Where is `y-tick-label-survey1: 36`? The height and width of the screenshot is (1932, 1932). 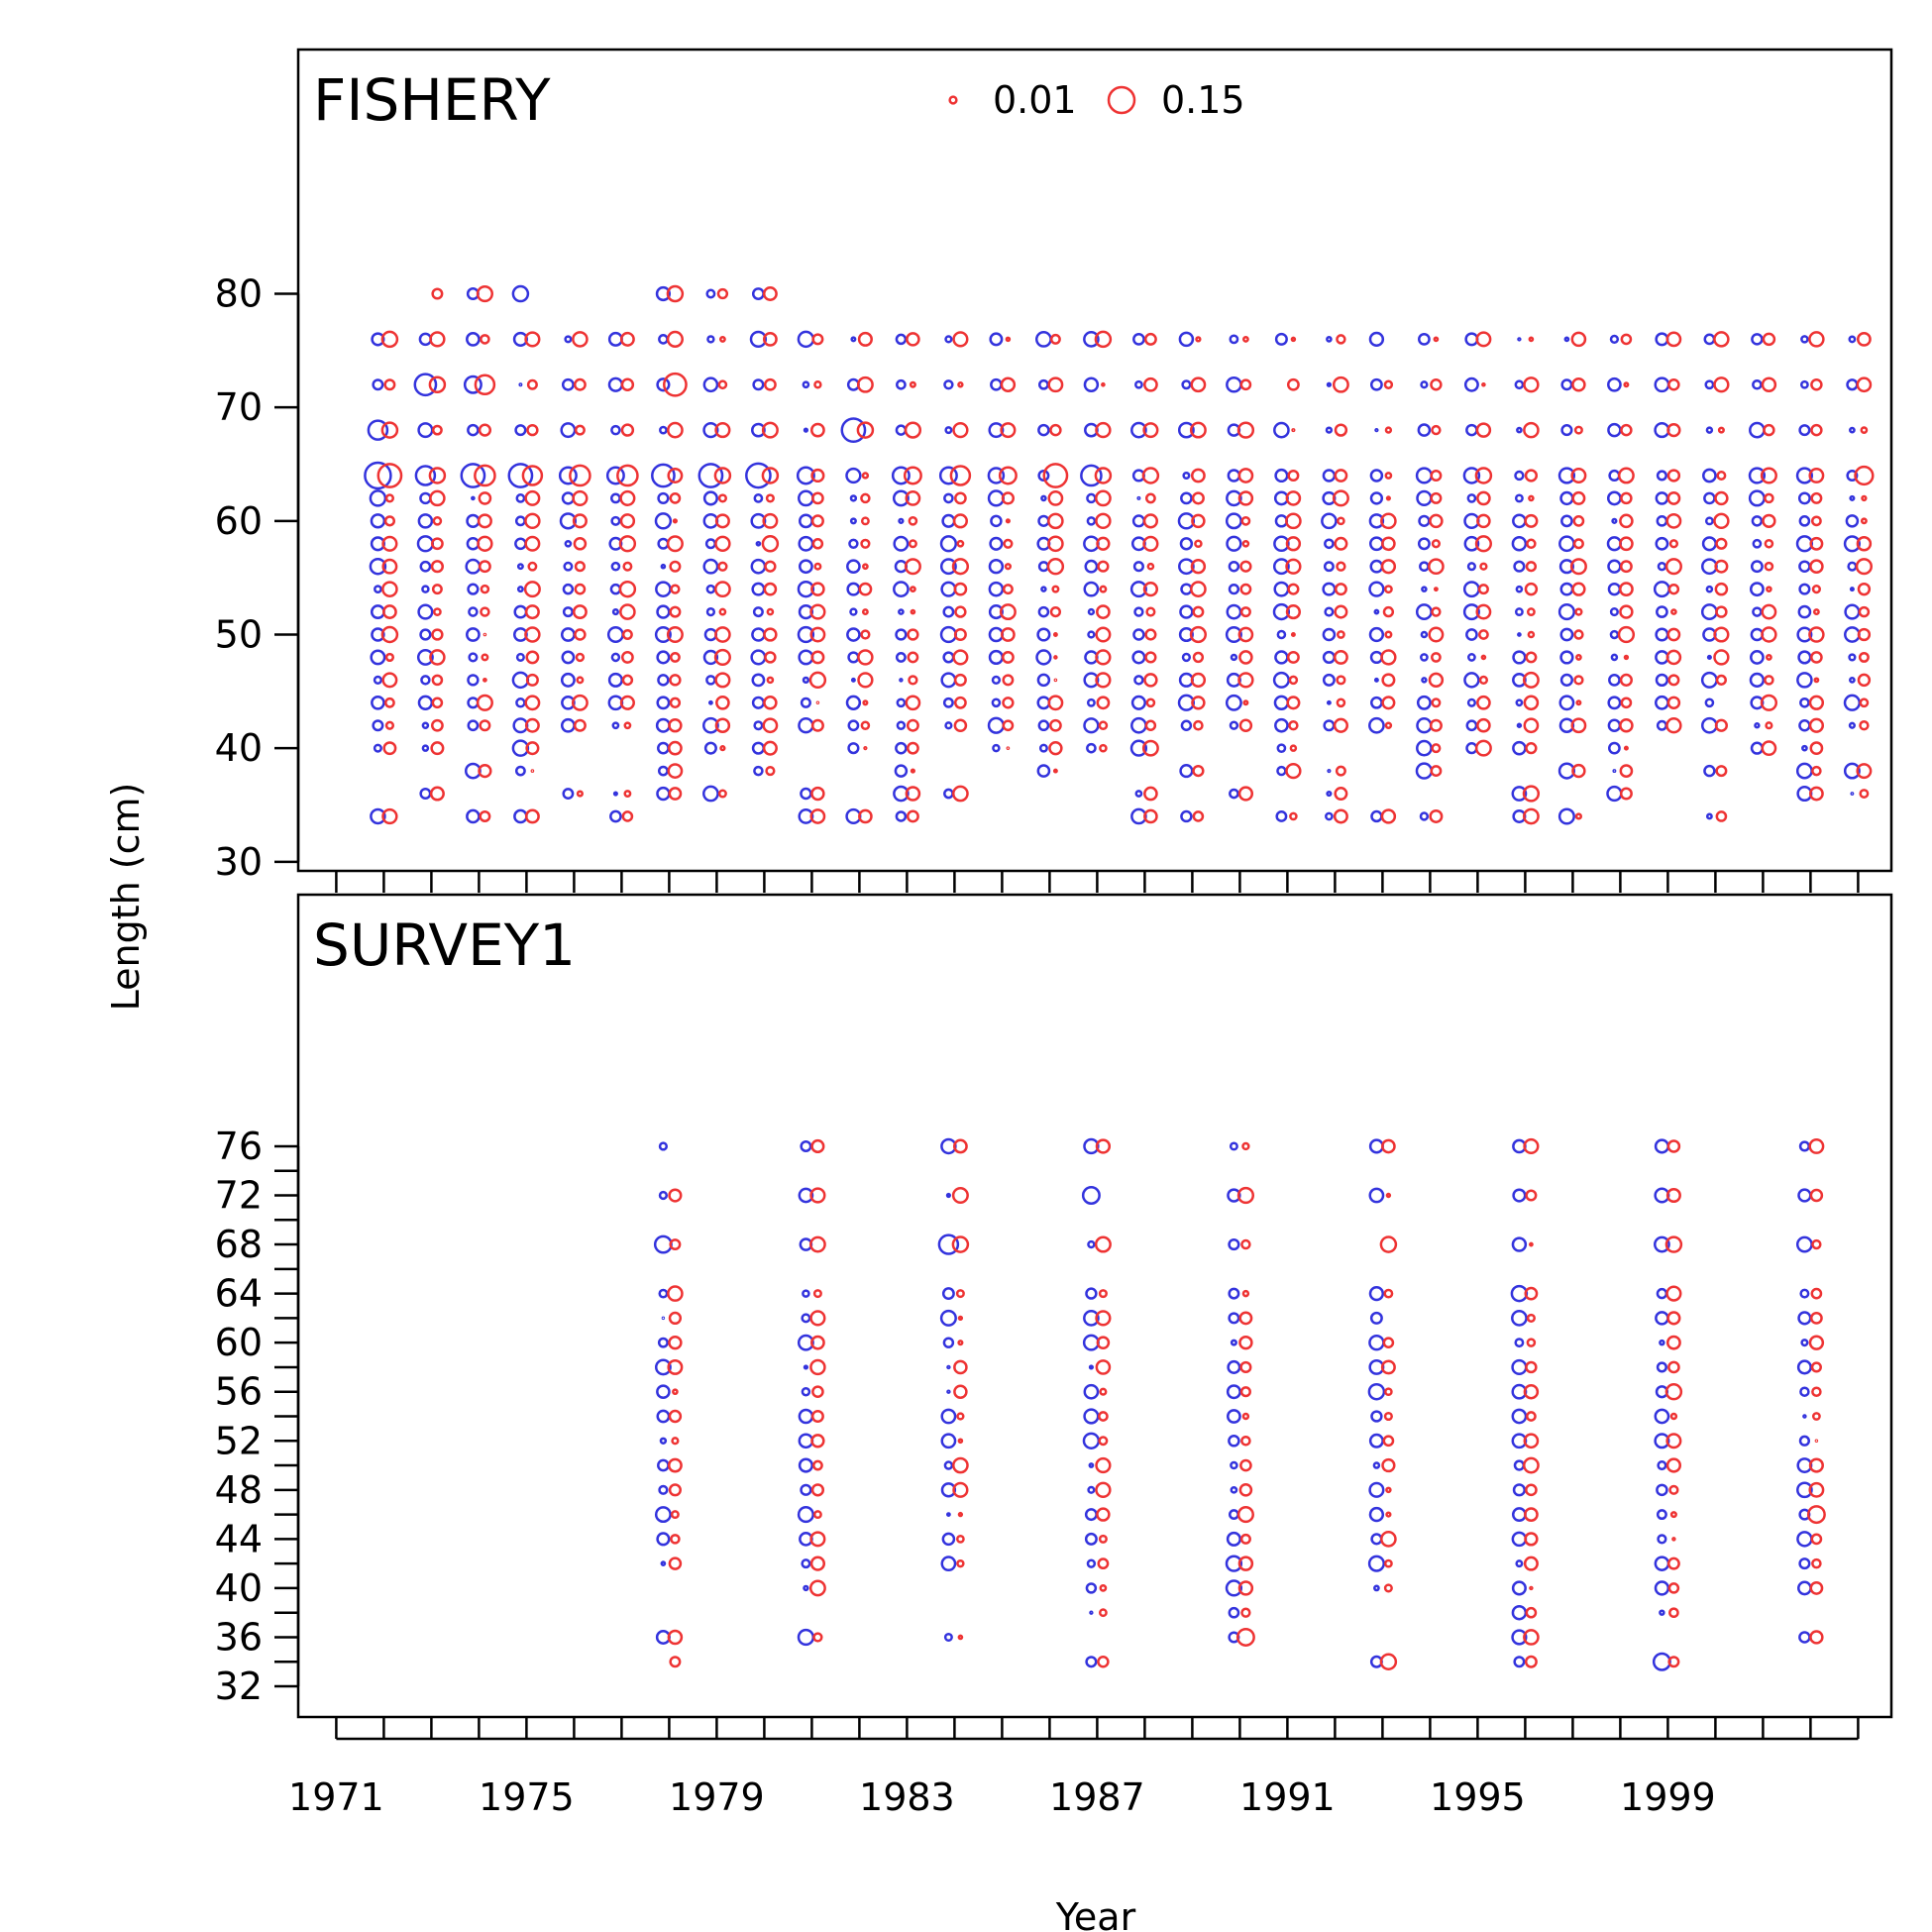
y-tick-label-survey1: 36 is located at coordinates (239, 1637).